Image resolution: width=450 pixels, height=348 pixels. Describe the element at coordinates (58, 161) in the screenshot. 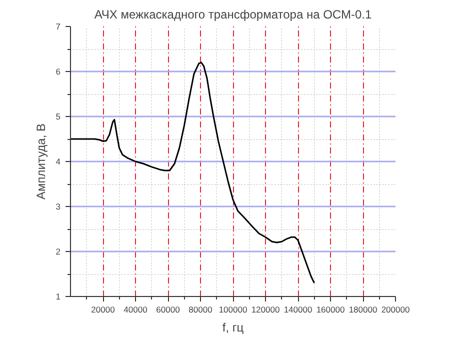

I see `y-tick-label: 4` at that location.